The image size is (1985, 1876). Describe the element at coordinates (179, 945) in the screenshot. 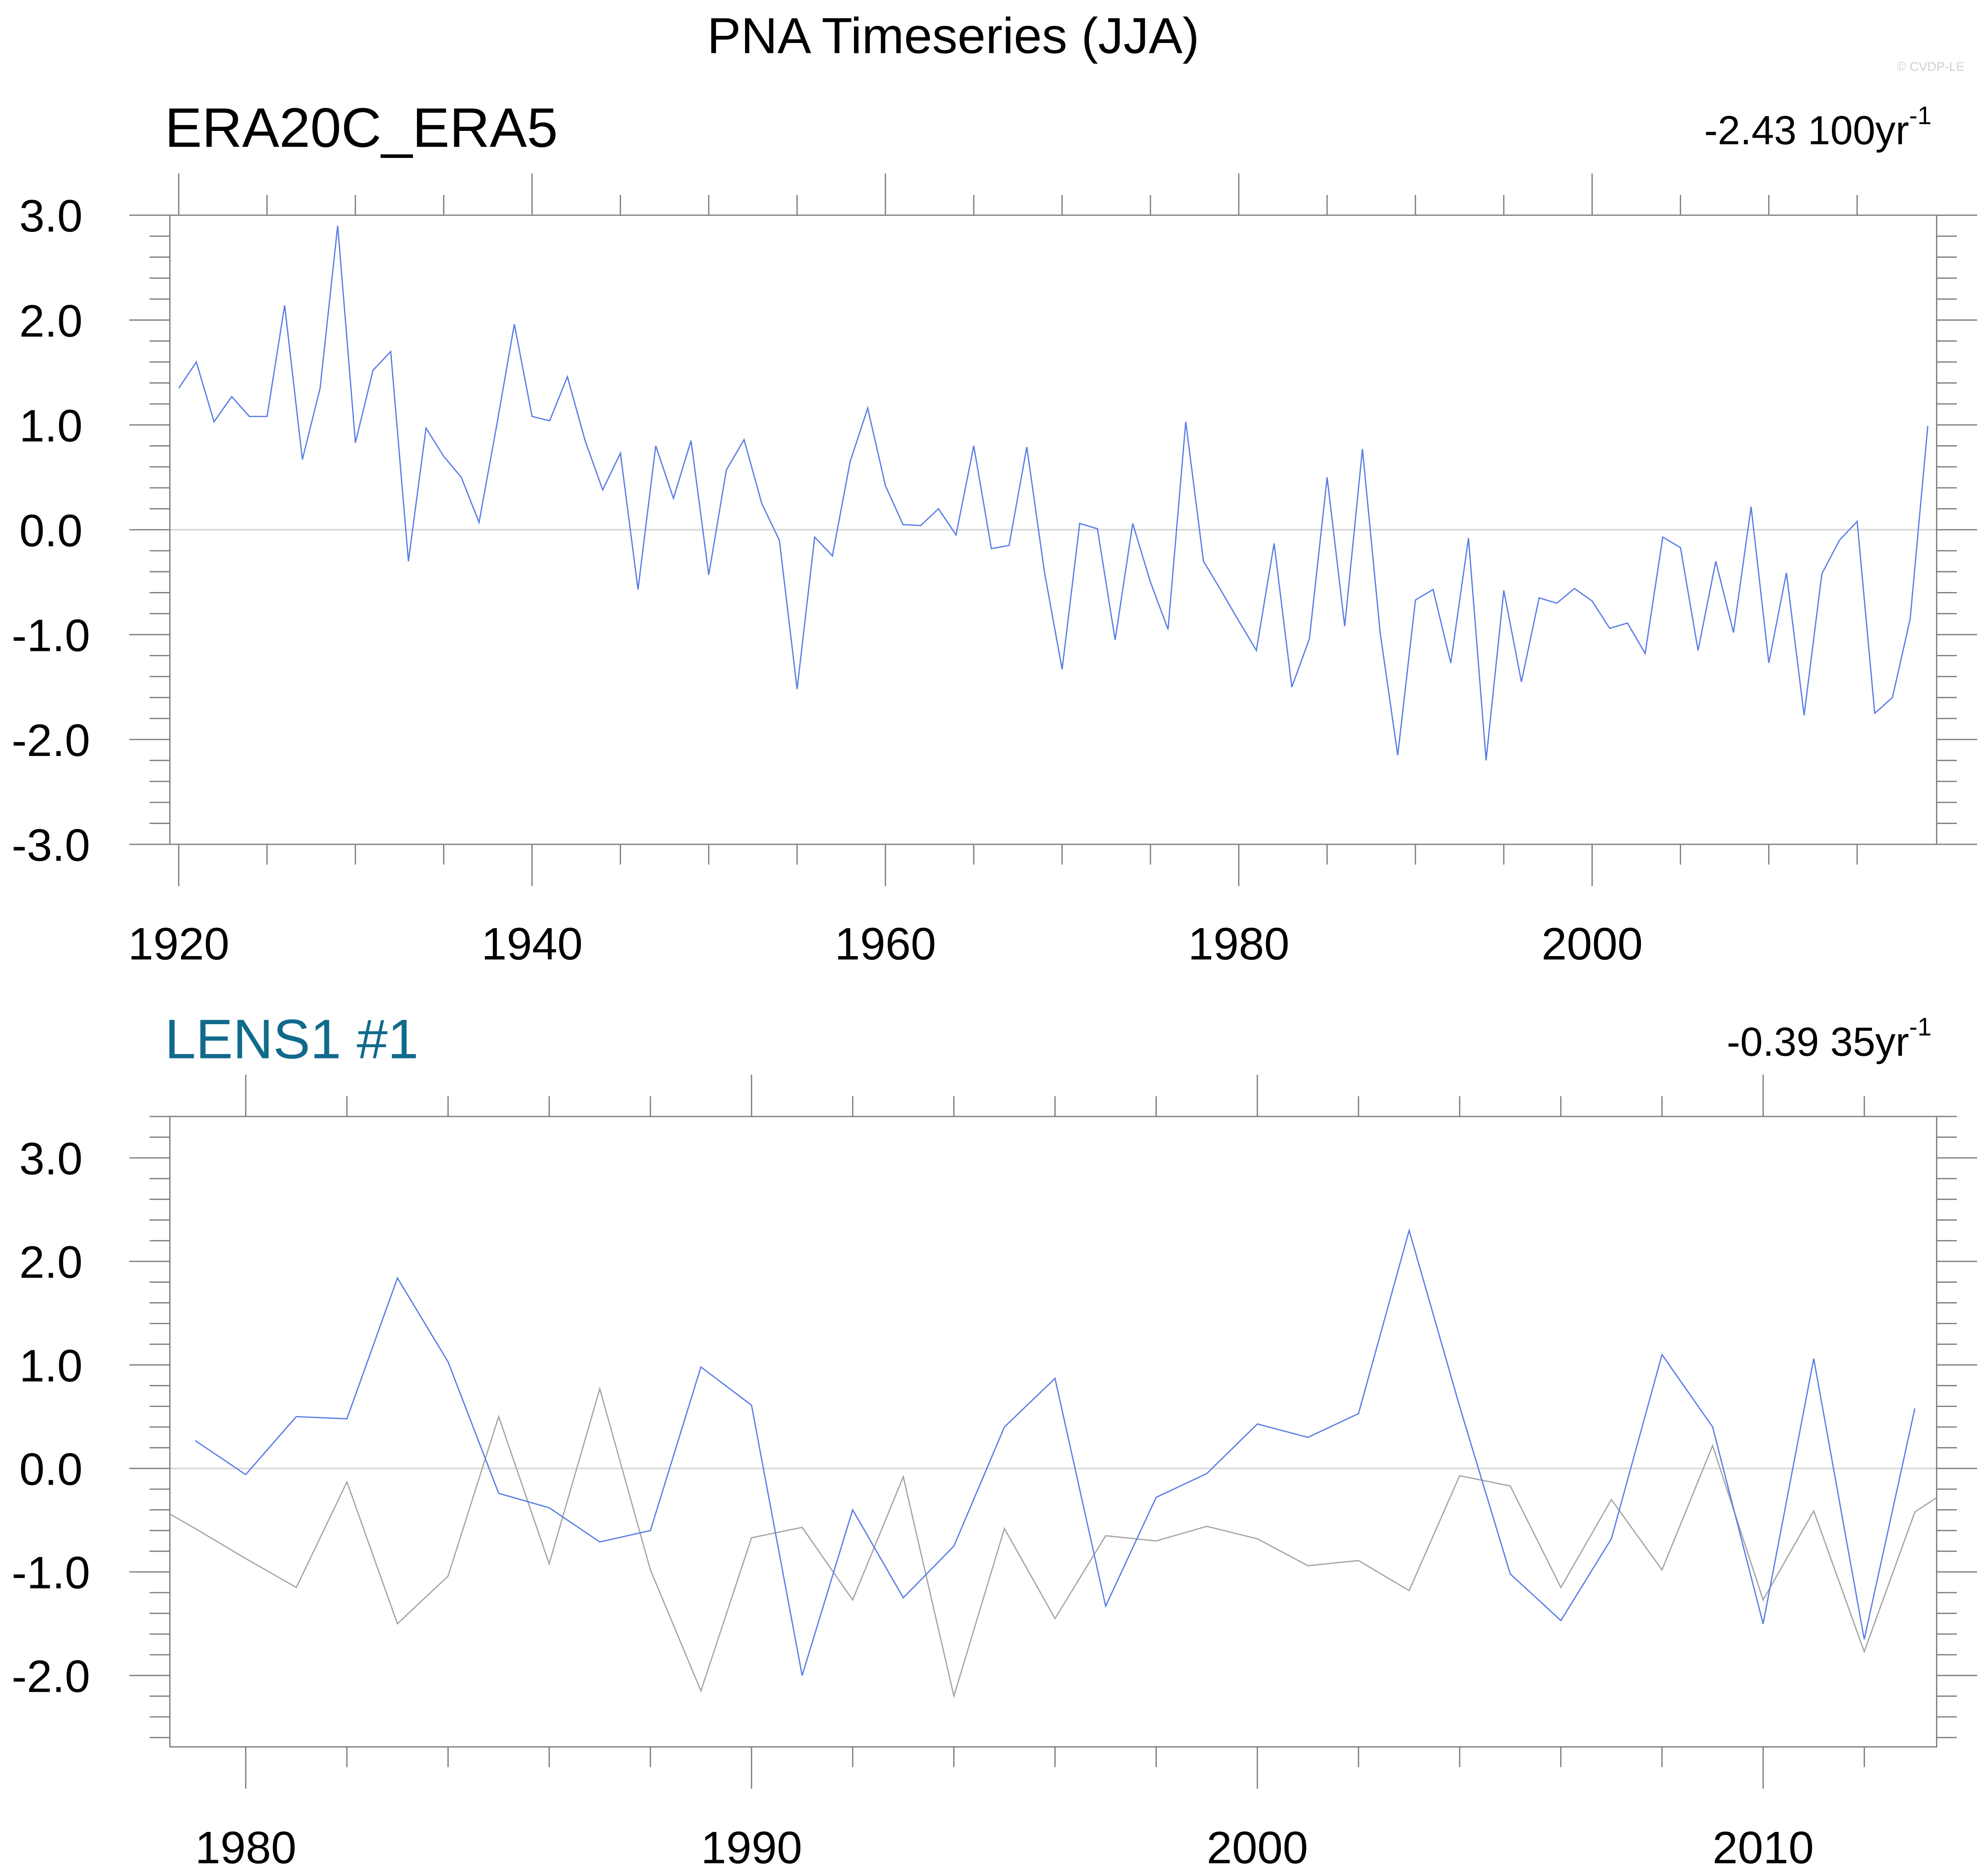

I see `x-tick-label: 1920` at that location.